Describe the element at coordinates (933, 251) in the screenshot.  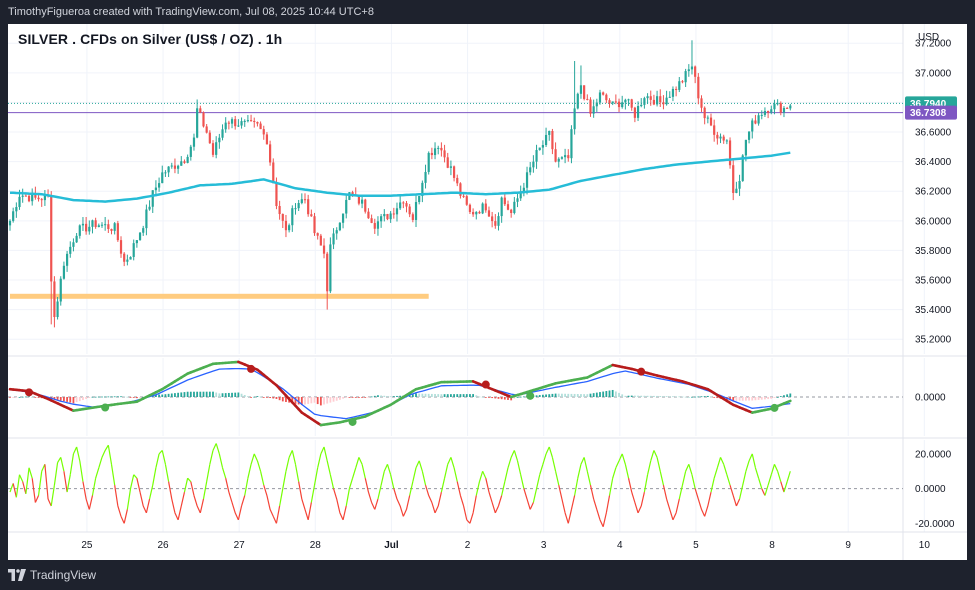
I see `price-tick-label: 35.8000` at that location.